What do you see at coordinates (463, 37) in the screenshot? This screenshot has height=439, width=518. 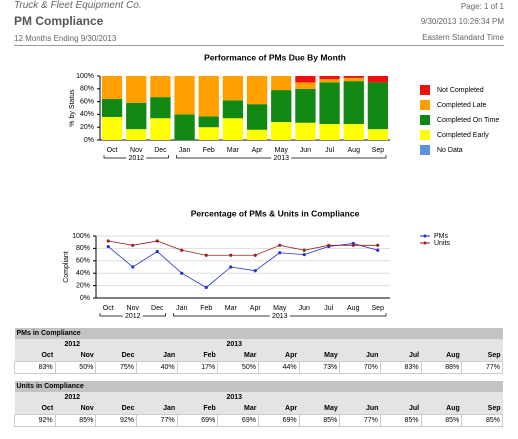 I see `timezone: Eastern Standard Time` at bounding box center [463, 37].